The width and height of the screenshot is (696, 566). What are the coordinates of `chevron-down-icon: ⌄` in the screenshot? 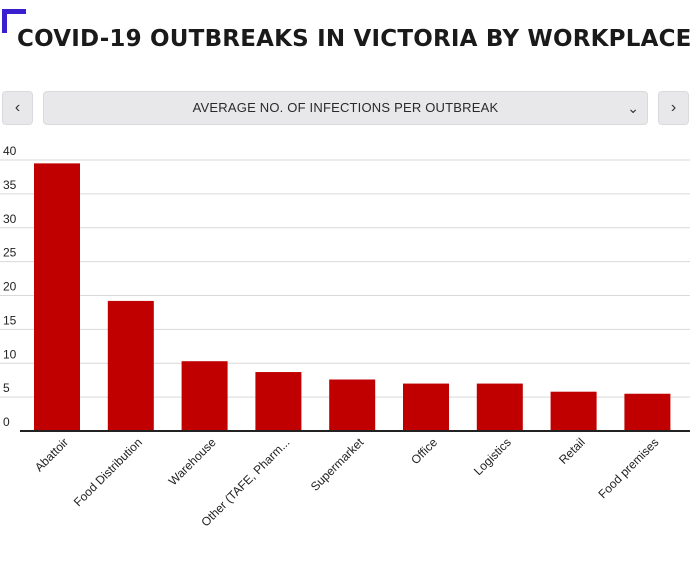 It's located at (633, 108).